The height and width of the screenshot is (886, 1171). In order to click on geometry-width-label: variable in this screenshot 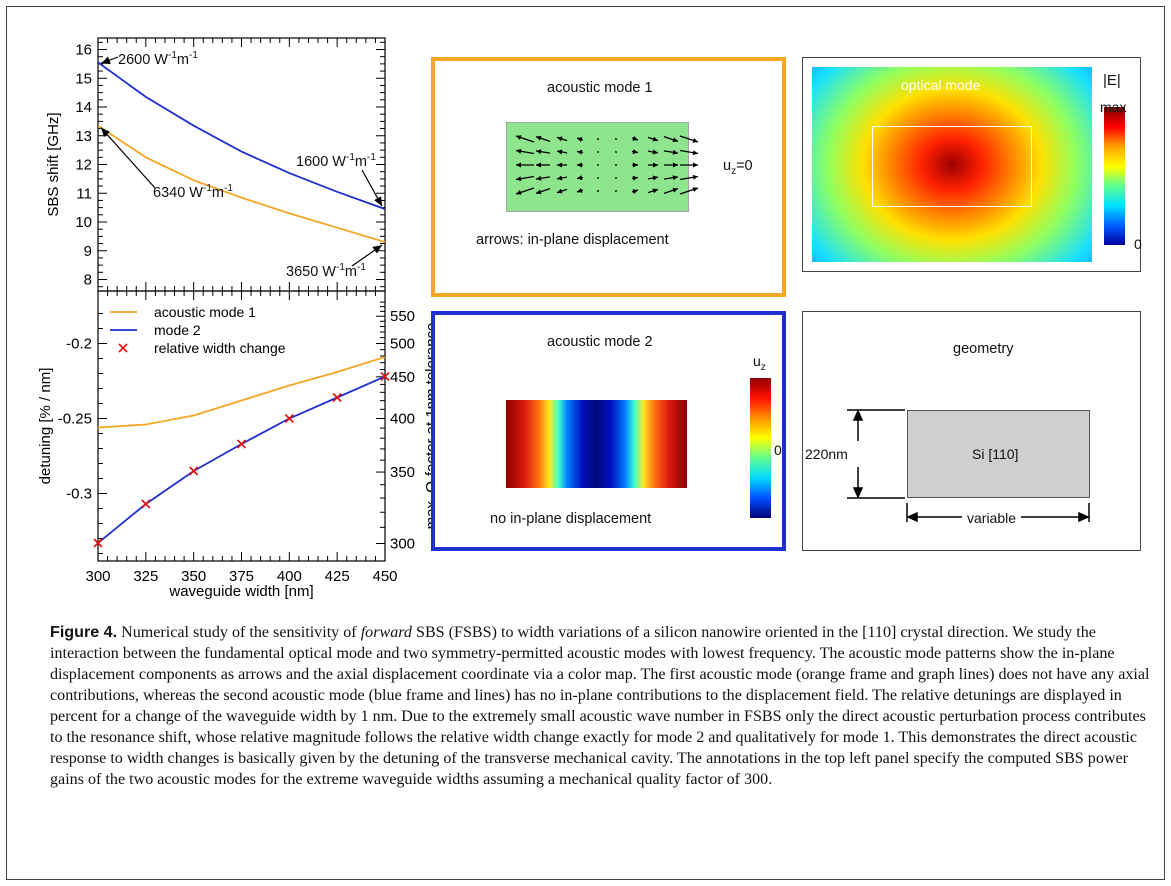, I will do `click(992, 518)`.